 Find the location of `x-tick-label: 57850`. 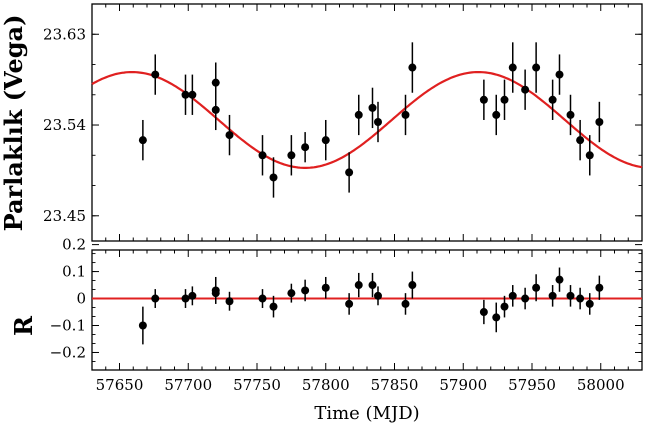

x-tick-label: 57850 is located at coordinates (395, 385).